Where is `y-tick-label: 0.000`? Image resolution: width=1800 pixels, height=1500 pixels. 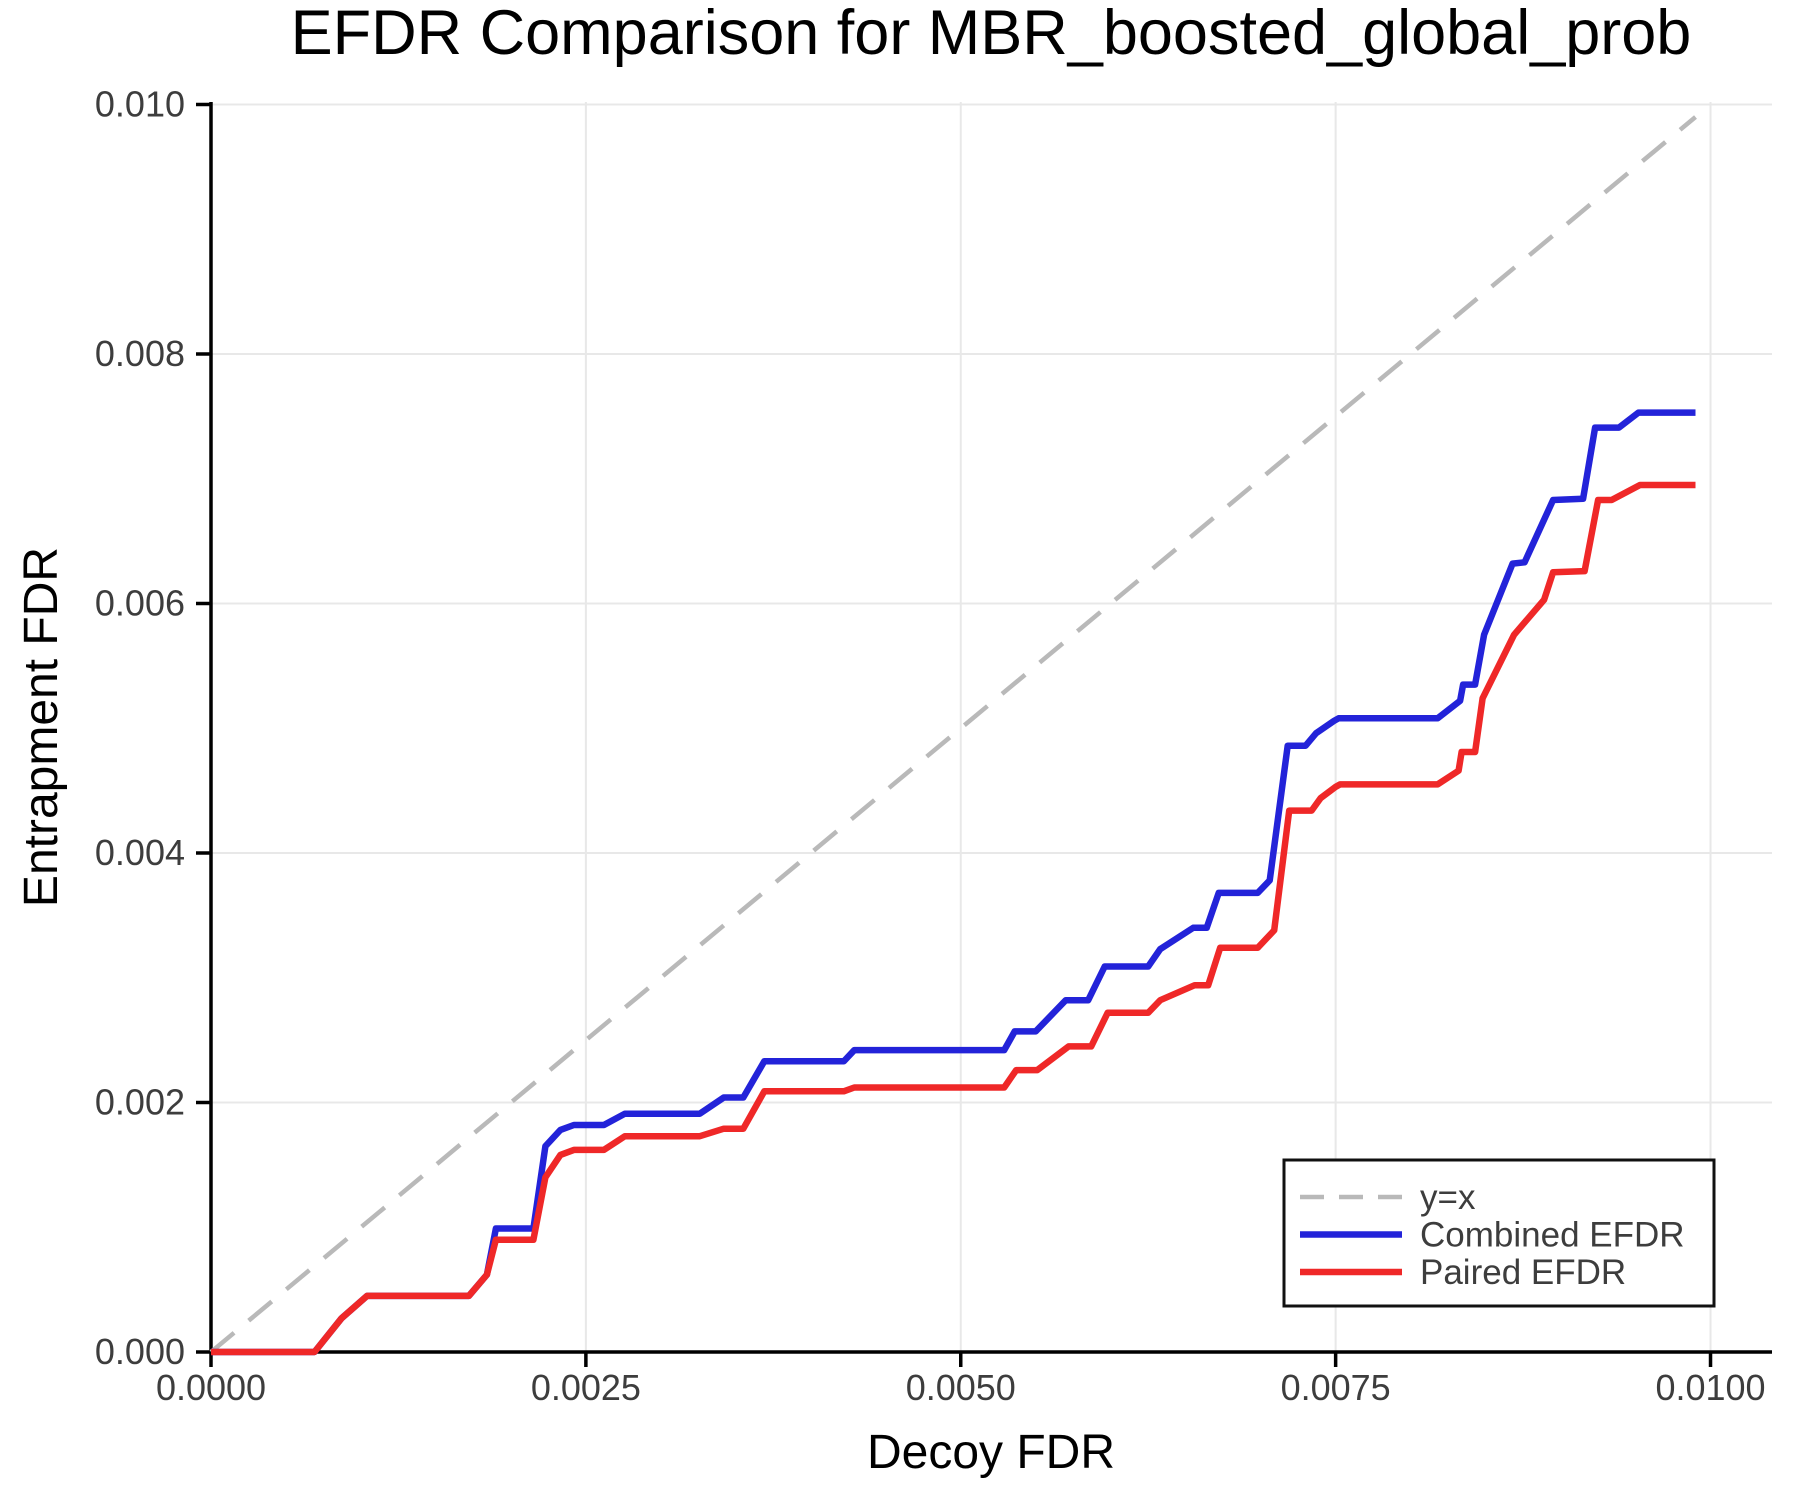 y-tick-label: 0.000 is located at coordinates (140, 1351).